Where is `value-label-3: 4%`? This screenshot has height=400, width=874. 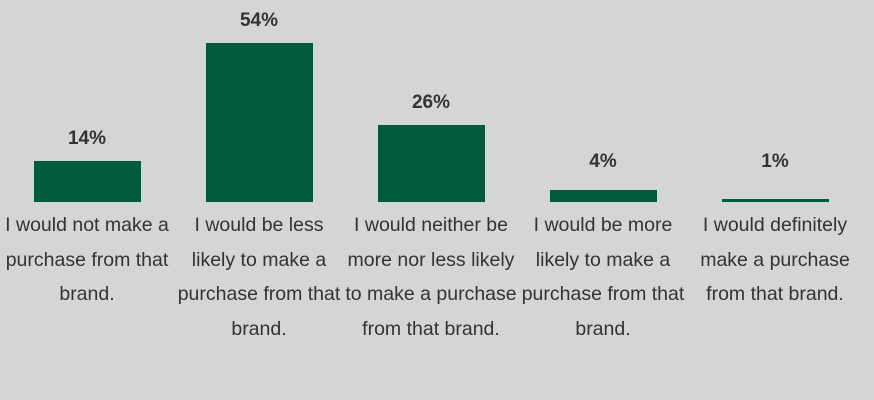 value-label-3: 4% is located at coordinates (603, 161).